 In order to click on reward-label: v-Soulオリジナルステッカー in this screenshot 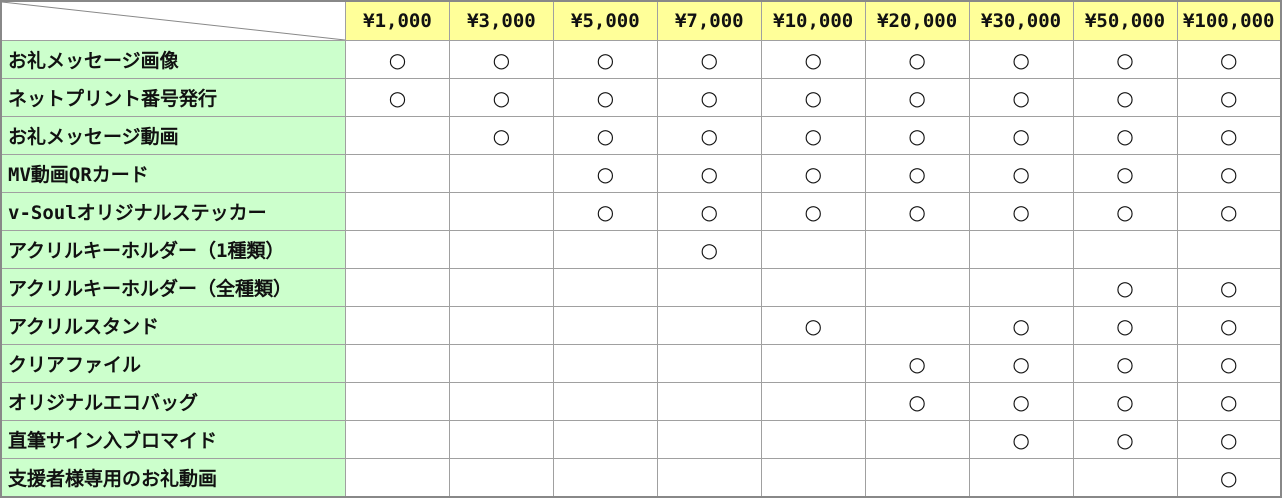, I will do `click(173, 211)`.